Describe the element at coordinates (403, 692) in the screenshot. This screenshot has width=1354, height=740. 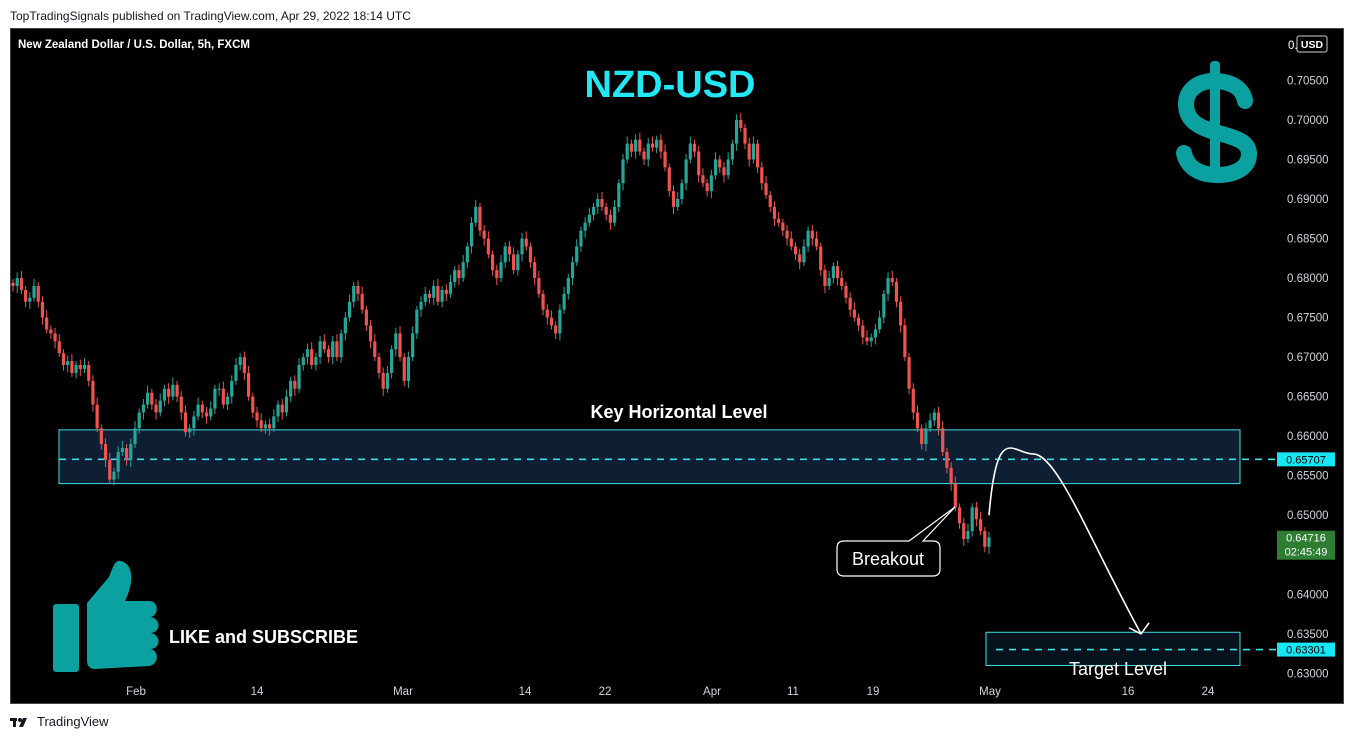
I see `time-tick-label: Mar` at that location.